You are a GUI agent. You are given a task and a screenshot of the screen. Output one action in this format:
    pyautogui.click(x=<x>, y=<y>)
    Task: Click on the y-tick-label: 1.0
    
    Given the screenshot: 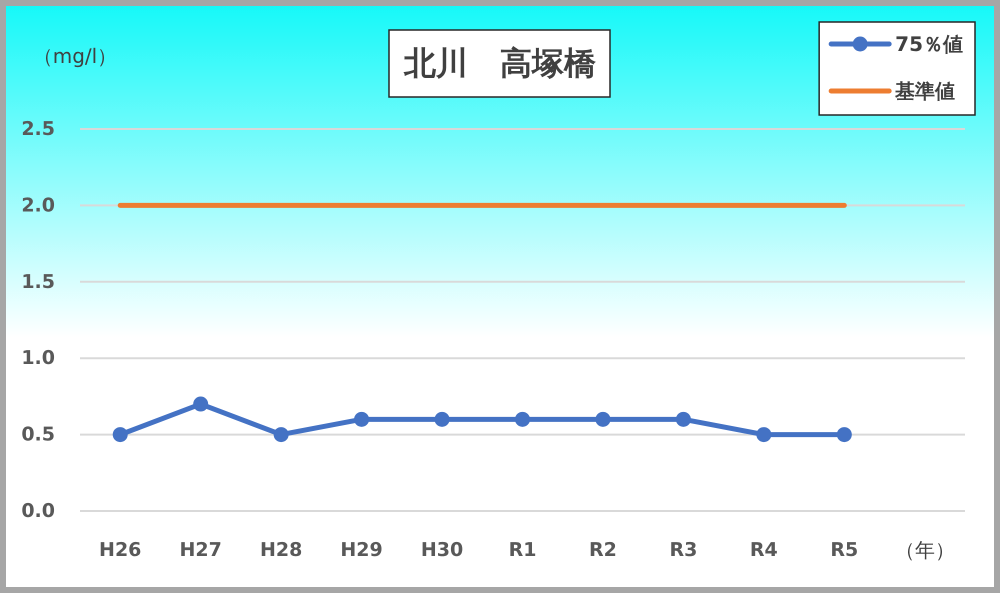 What is the action you would take?
    pyautogui.click(x=38, y=358)
    